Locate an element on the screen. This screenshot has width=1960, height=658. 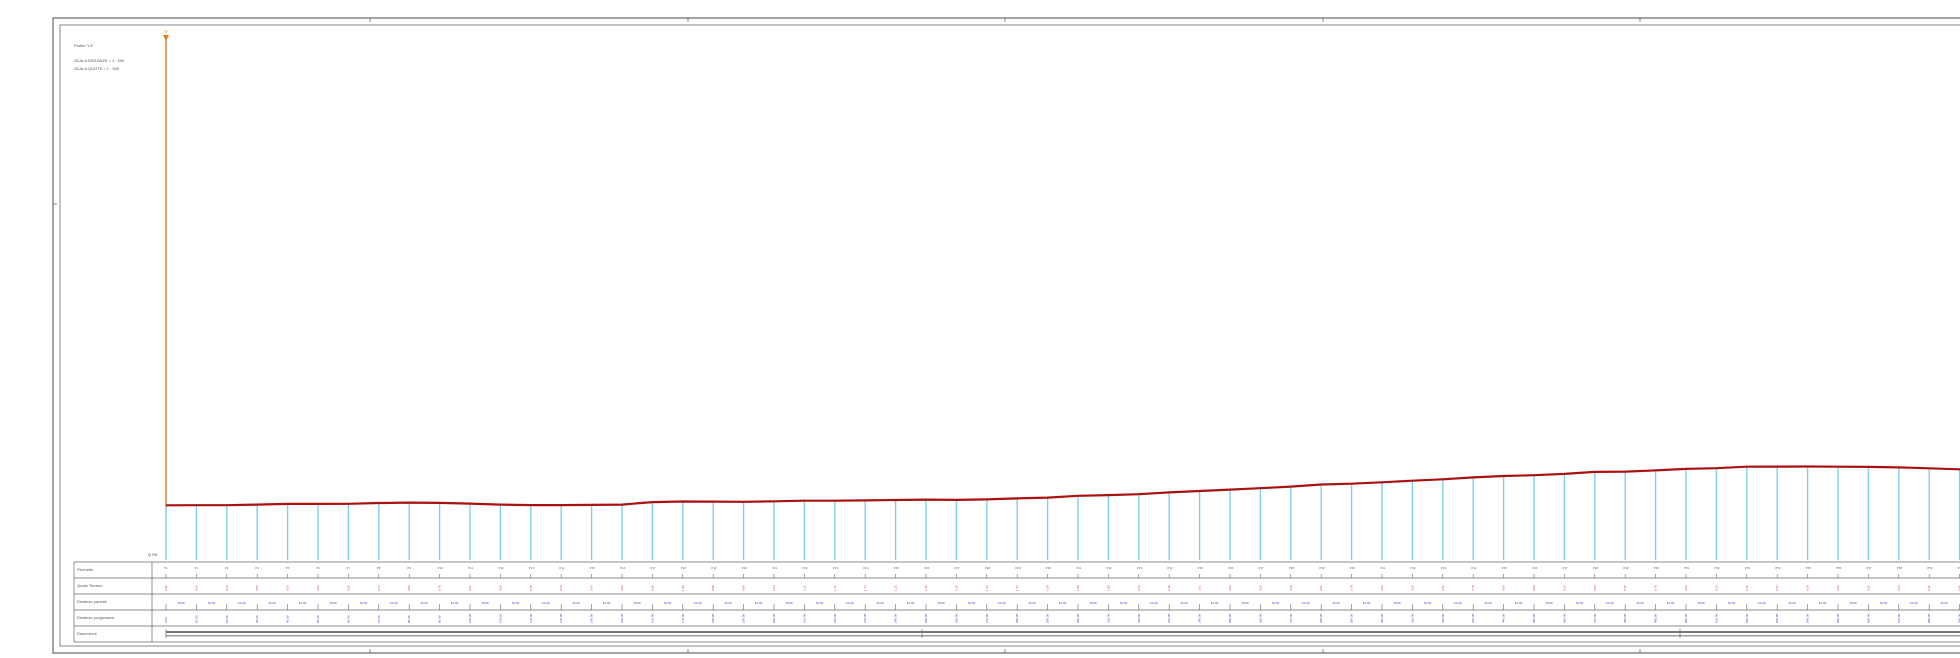
stake-label: P3 is located at coordinates (227, 568).